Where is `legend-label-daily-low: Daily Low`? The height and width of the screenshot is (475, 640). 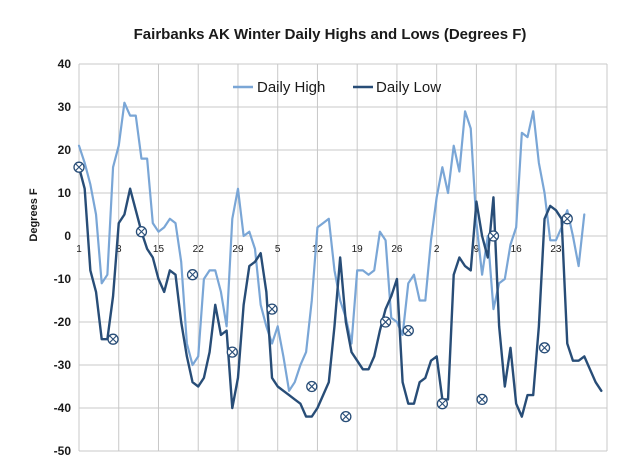
legend-label-daily-low: Daily Low is located at coordinates (408, 87).